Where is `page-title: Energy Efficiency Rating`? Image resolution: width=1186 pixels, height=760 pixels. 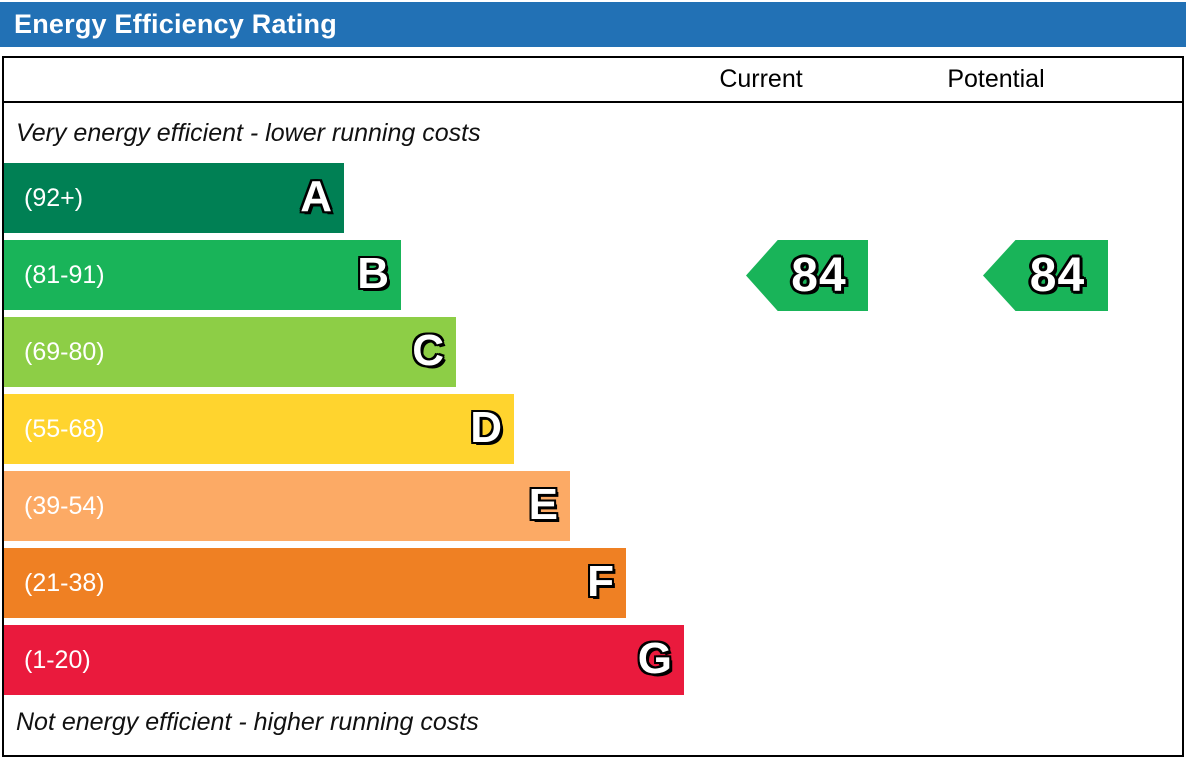 page-title: Energy Efficiency Rating is located at coordinates (175, 24).